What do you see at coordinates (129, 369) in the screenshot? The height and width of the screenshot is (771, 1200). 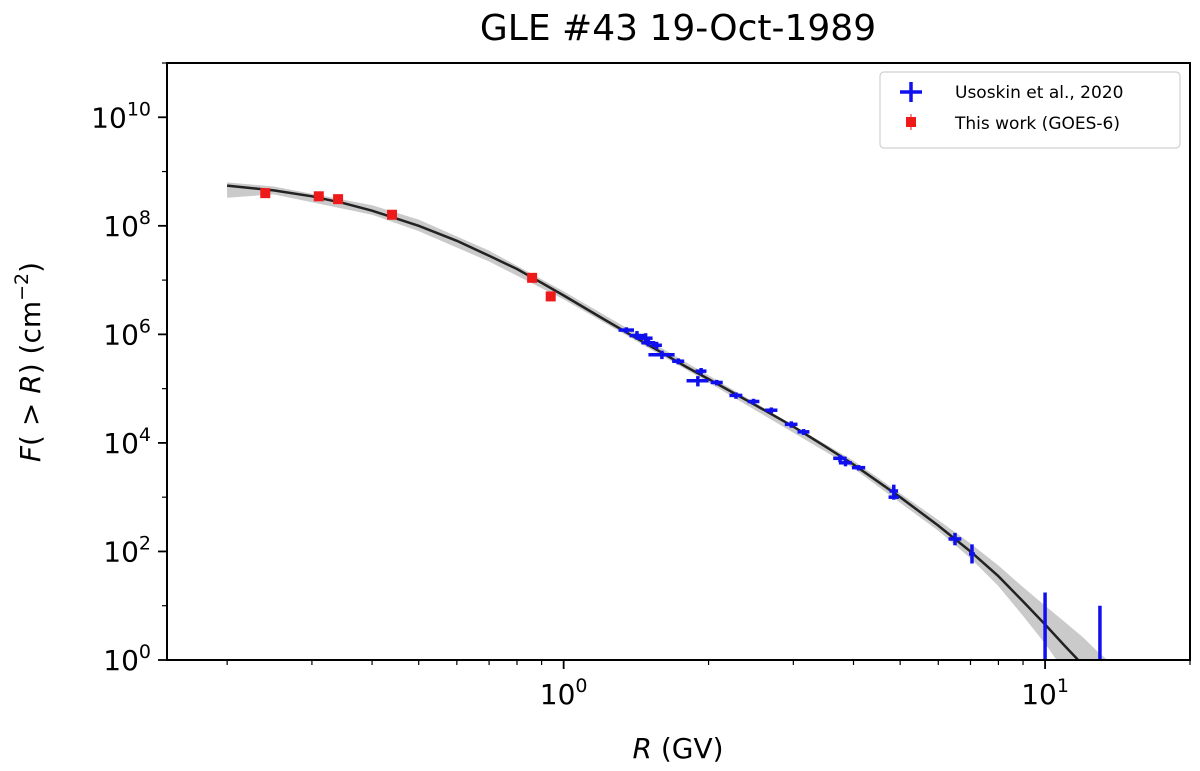 I see `y-axis: 100 102 104 106 108 1010` at bounding box center [129, 369].